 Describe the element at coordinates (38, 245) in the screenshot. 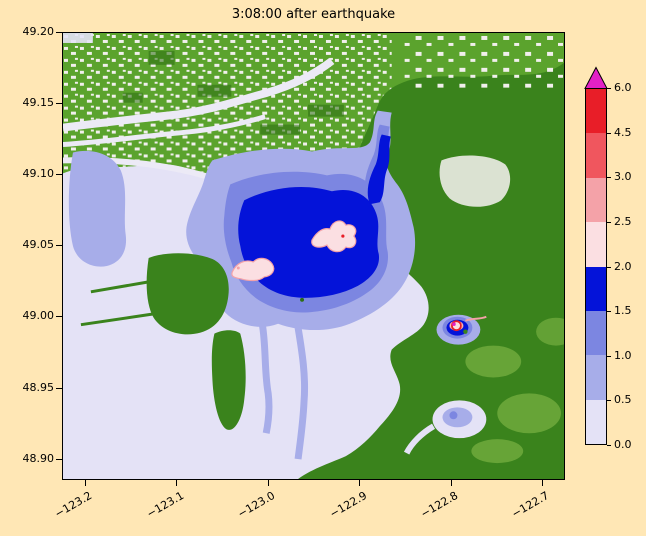

I see `y-tick-label: 49.05` at that location.